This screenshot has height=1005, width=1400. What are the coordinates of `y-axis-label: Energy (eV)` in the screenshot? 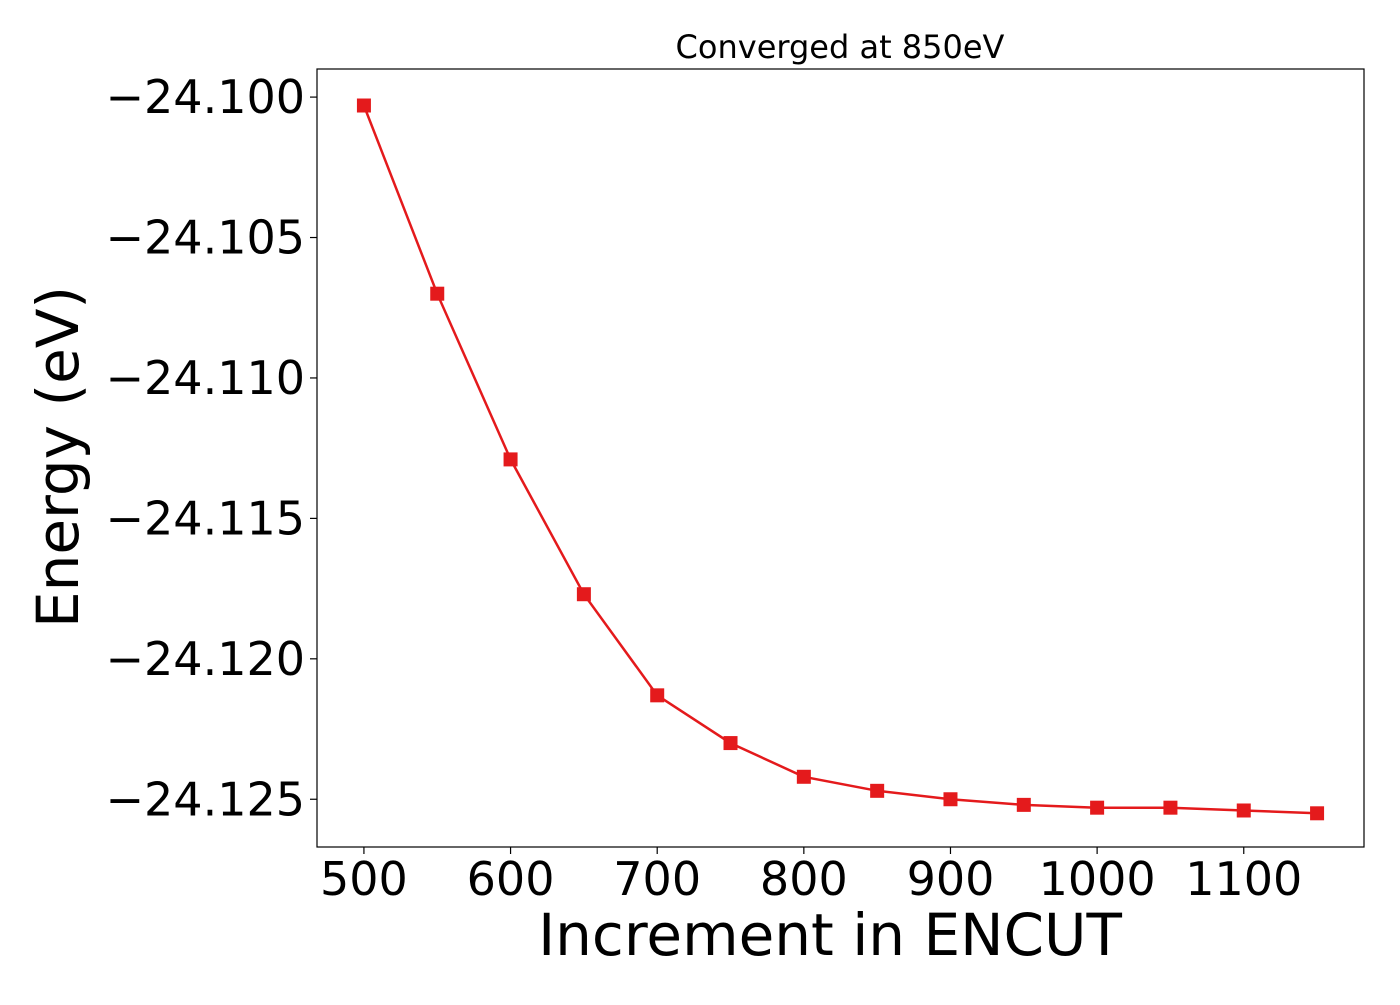 It's located at (58, 457).